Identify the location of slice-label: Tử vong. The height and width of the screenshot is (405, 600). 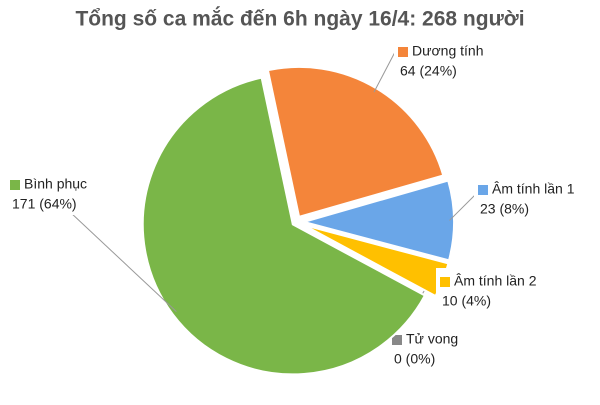
(432, 339).